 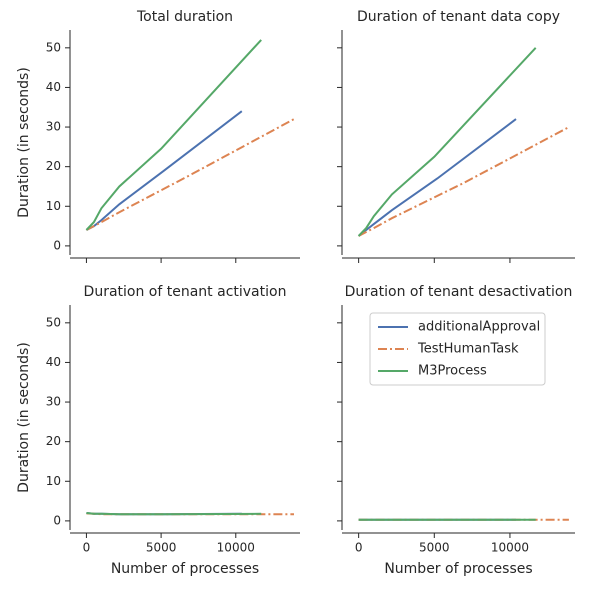 What do you see at coordinates (184, 17) in the screenshot?
I see `panel-title: Total duration` at bounding box center [184, 17].